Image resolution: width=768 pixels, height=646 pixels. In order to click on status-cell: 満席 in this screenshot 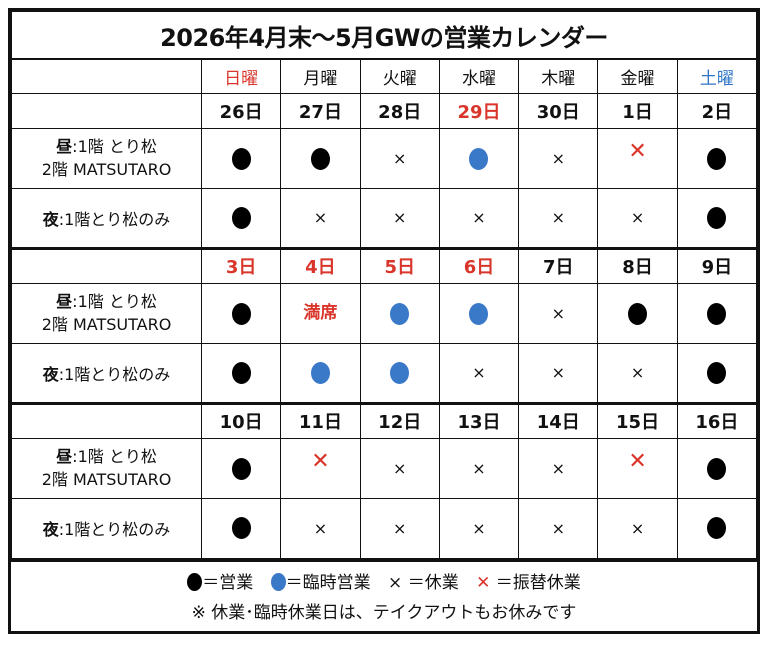, I will do `click(320, 313)`.